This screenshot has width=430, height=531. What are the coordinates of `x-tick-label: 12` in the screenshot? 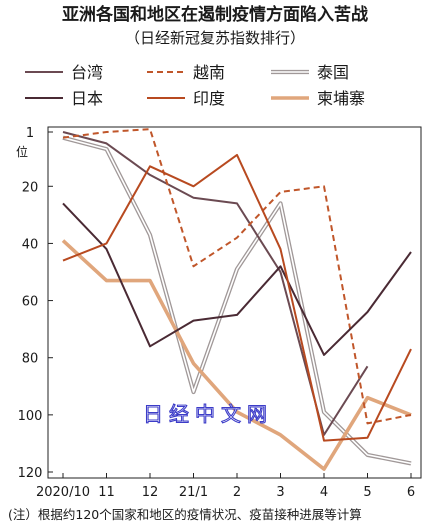 It's located at (150, 492).